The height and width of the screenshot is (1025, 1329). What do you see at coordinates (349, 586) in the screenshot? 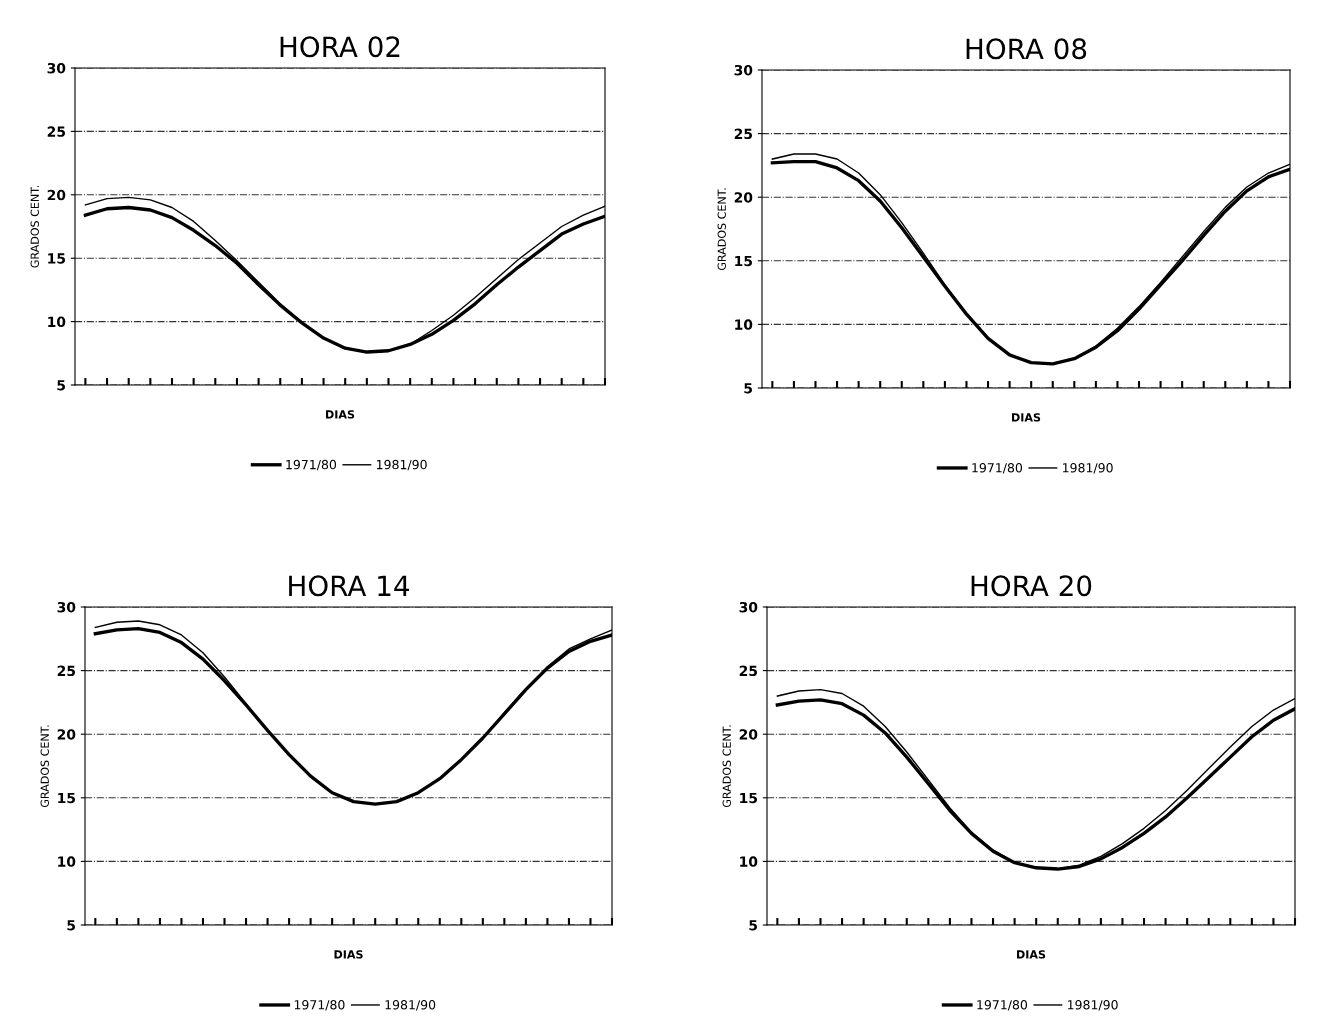
I see `chart-title: HORA 14` at bounding box center [349, 586].